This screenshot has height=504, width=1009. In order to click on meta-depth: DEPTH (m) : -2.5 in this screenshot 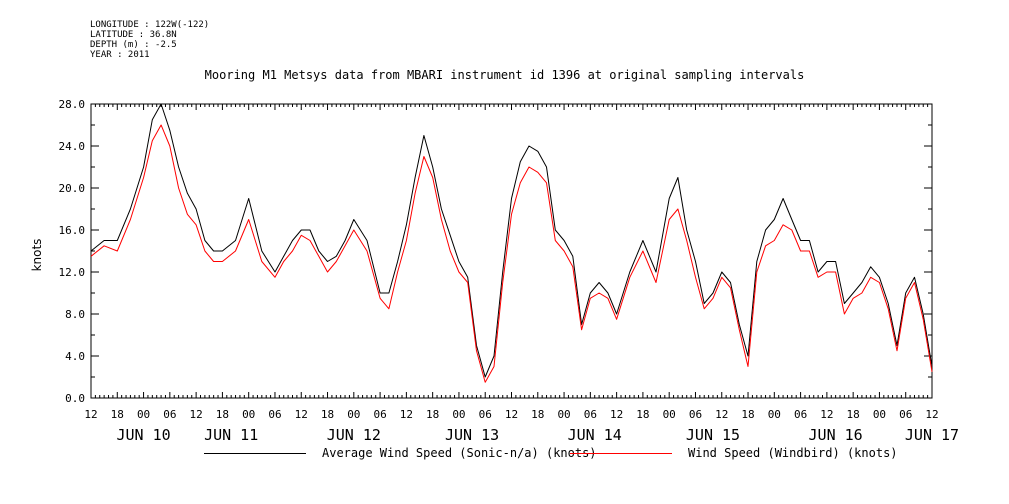, I will do `click(133, 45)`.